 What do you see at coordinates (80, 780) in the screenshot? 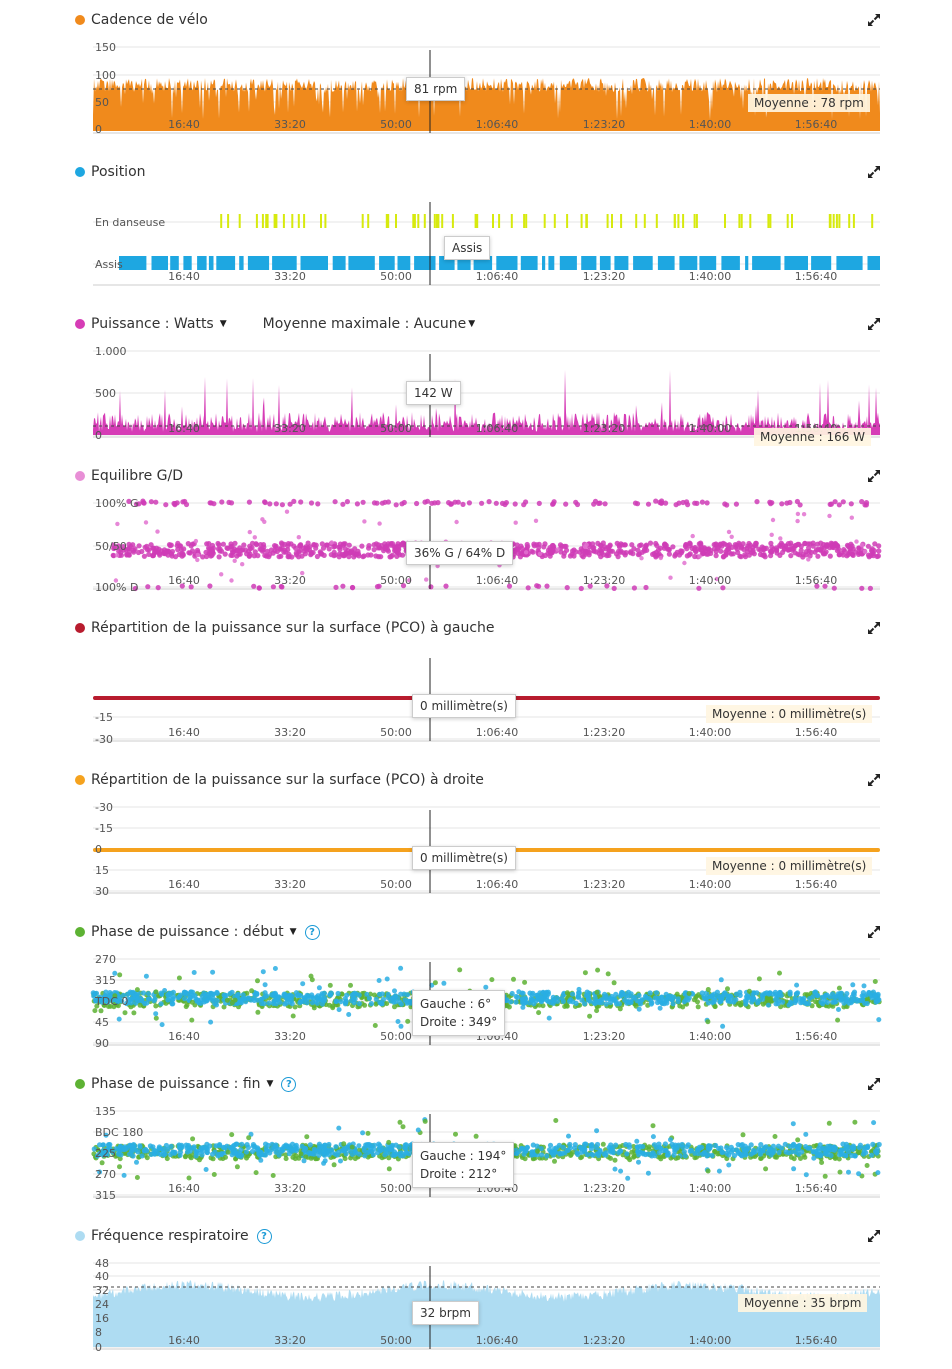
I see `series-color-dot` at bounding box center [80, 780].